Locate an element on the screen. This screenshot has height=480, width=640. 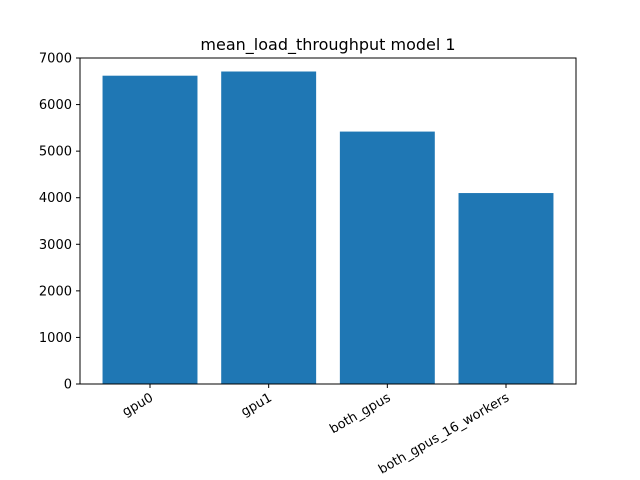
y-tick-label: 3000 is located at coordinates (55, 245).